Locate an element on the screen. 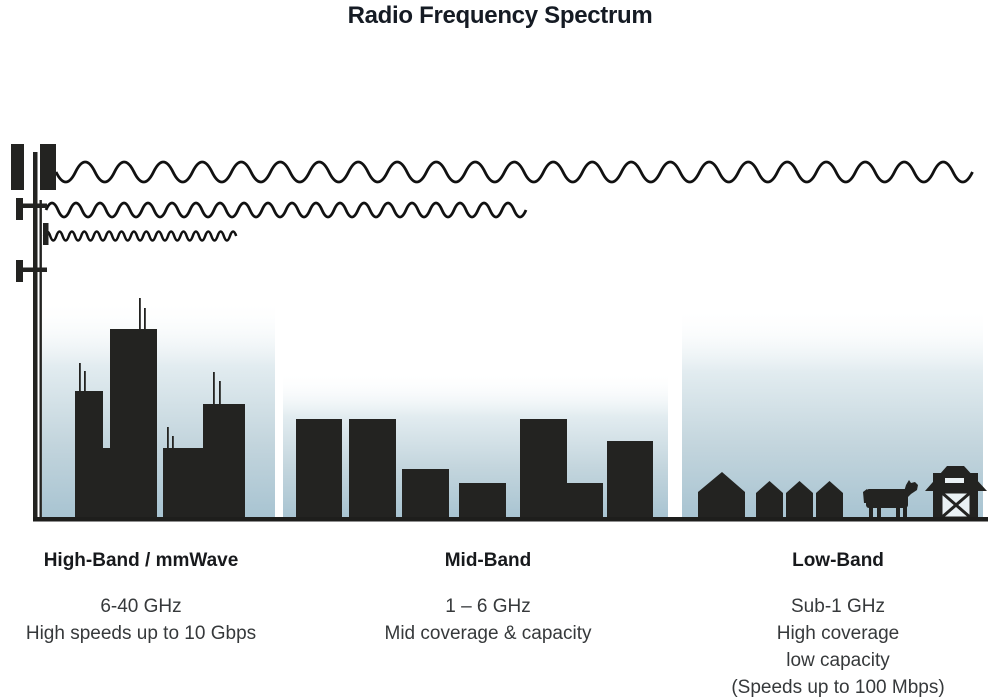 The width and height of the screenshot is (1000, 700). barn-icon is located at coordinates (956, 493).